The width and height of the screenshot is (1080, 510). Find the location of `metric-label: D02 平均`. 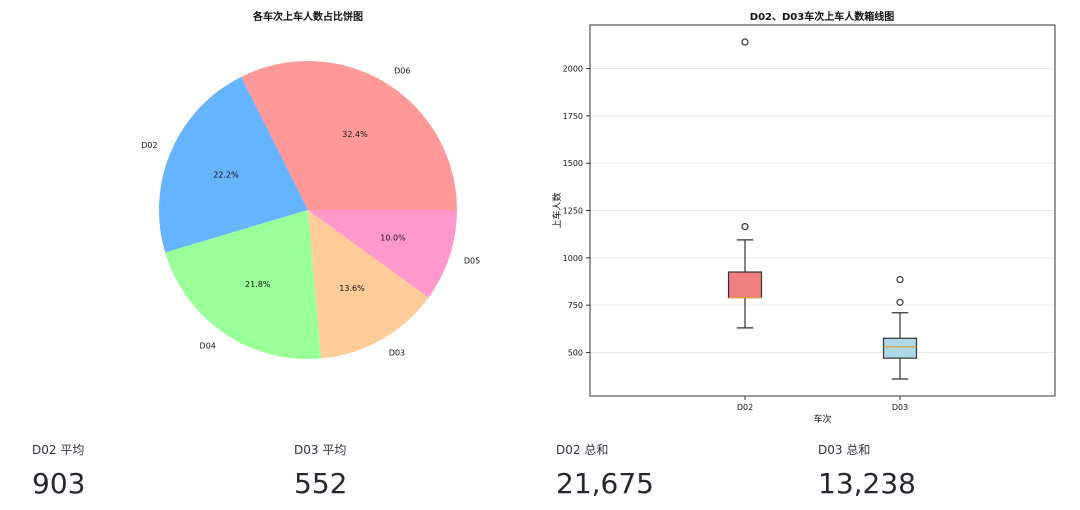

metric-label: D02 平均 is located at coordinates (58, 450).